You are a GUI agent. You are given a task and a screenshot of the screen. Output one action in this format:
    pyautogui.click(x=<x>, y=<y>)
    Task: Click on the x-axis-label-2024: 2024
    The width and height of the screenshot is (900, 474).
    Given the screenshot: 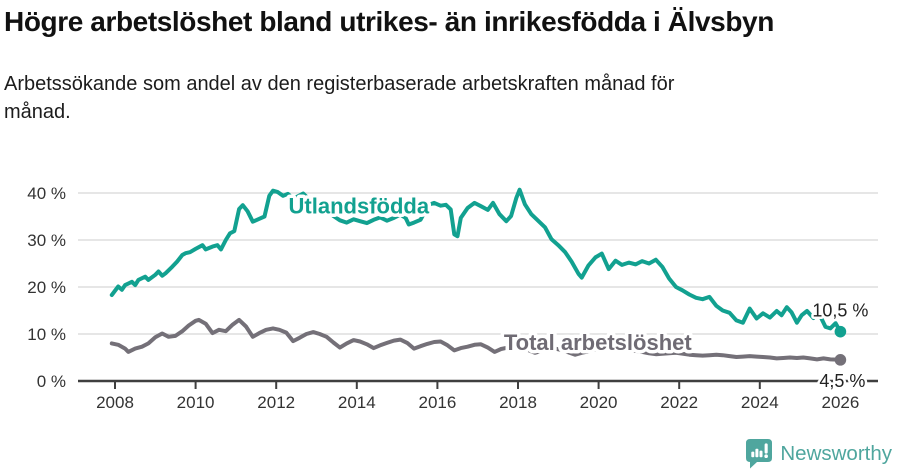 What is the action you would take?
    pyautogui.click(x=760, y=402)
    